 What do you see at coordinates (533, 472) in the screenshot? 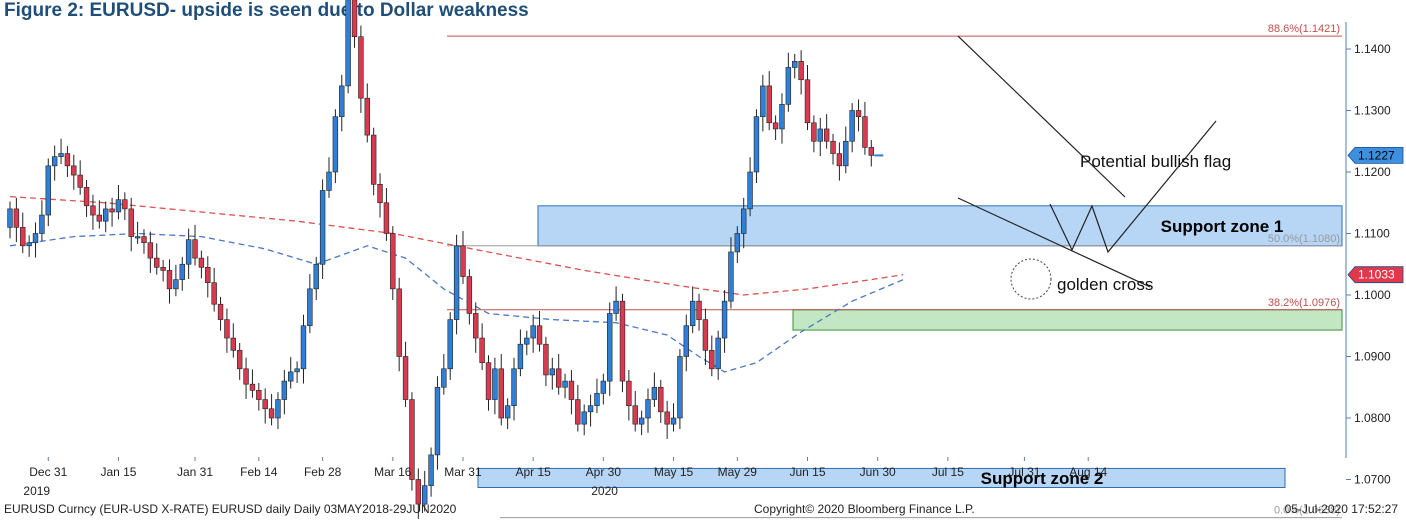
I see `x-tick-label-7: Apr 15` at bounding box center [533, 472].